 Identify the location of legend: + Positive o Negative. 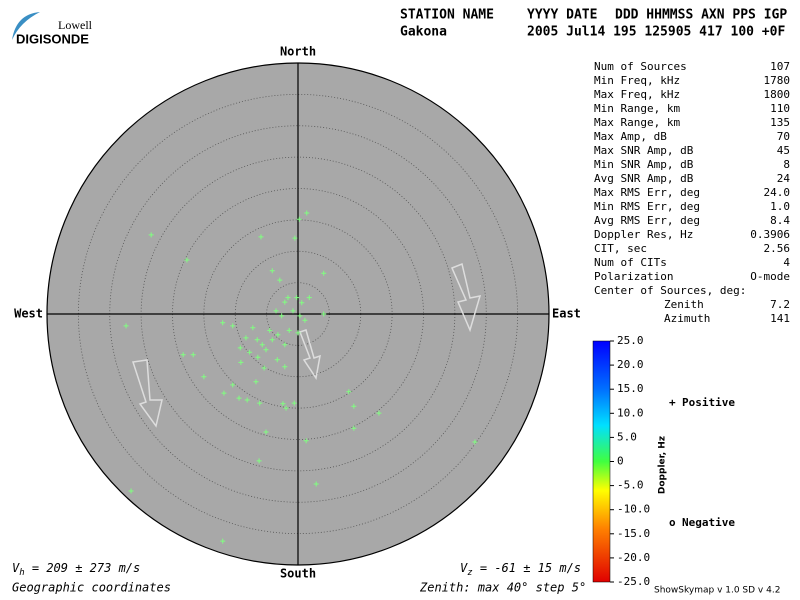
(702, 462).